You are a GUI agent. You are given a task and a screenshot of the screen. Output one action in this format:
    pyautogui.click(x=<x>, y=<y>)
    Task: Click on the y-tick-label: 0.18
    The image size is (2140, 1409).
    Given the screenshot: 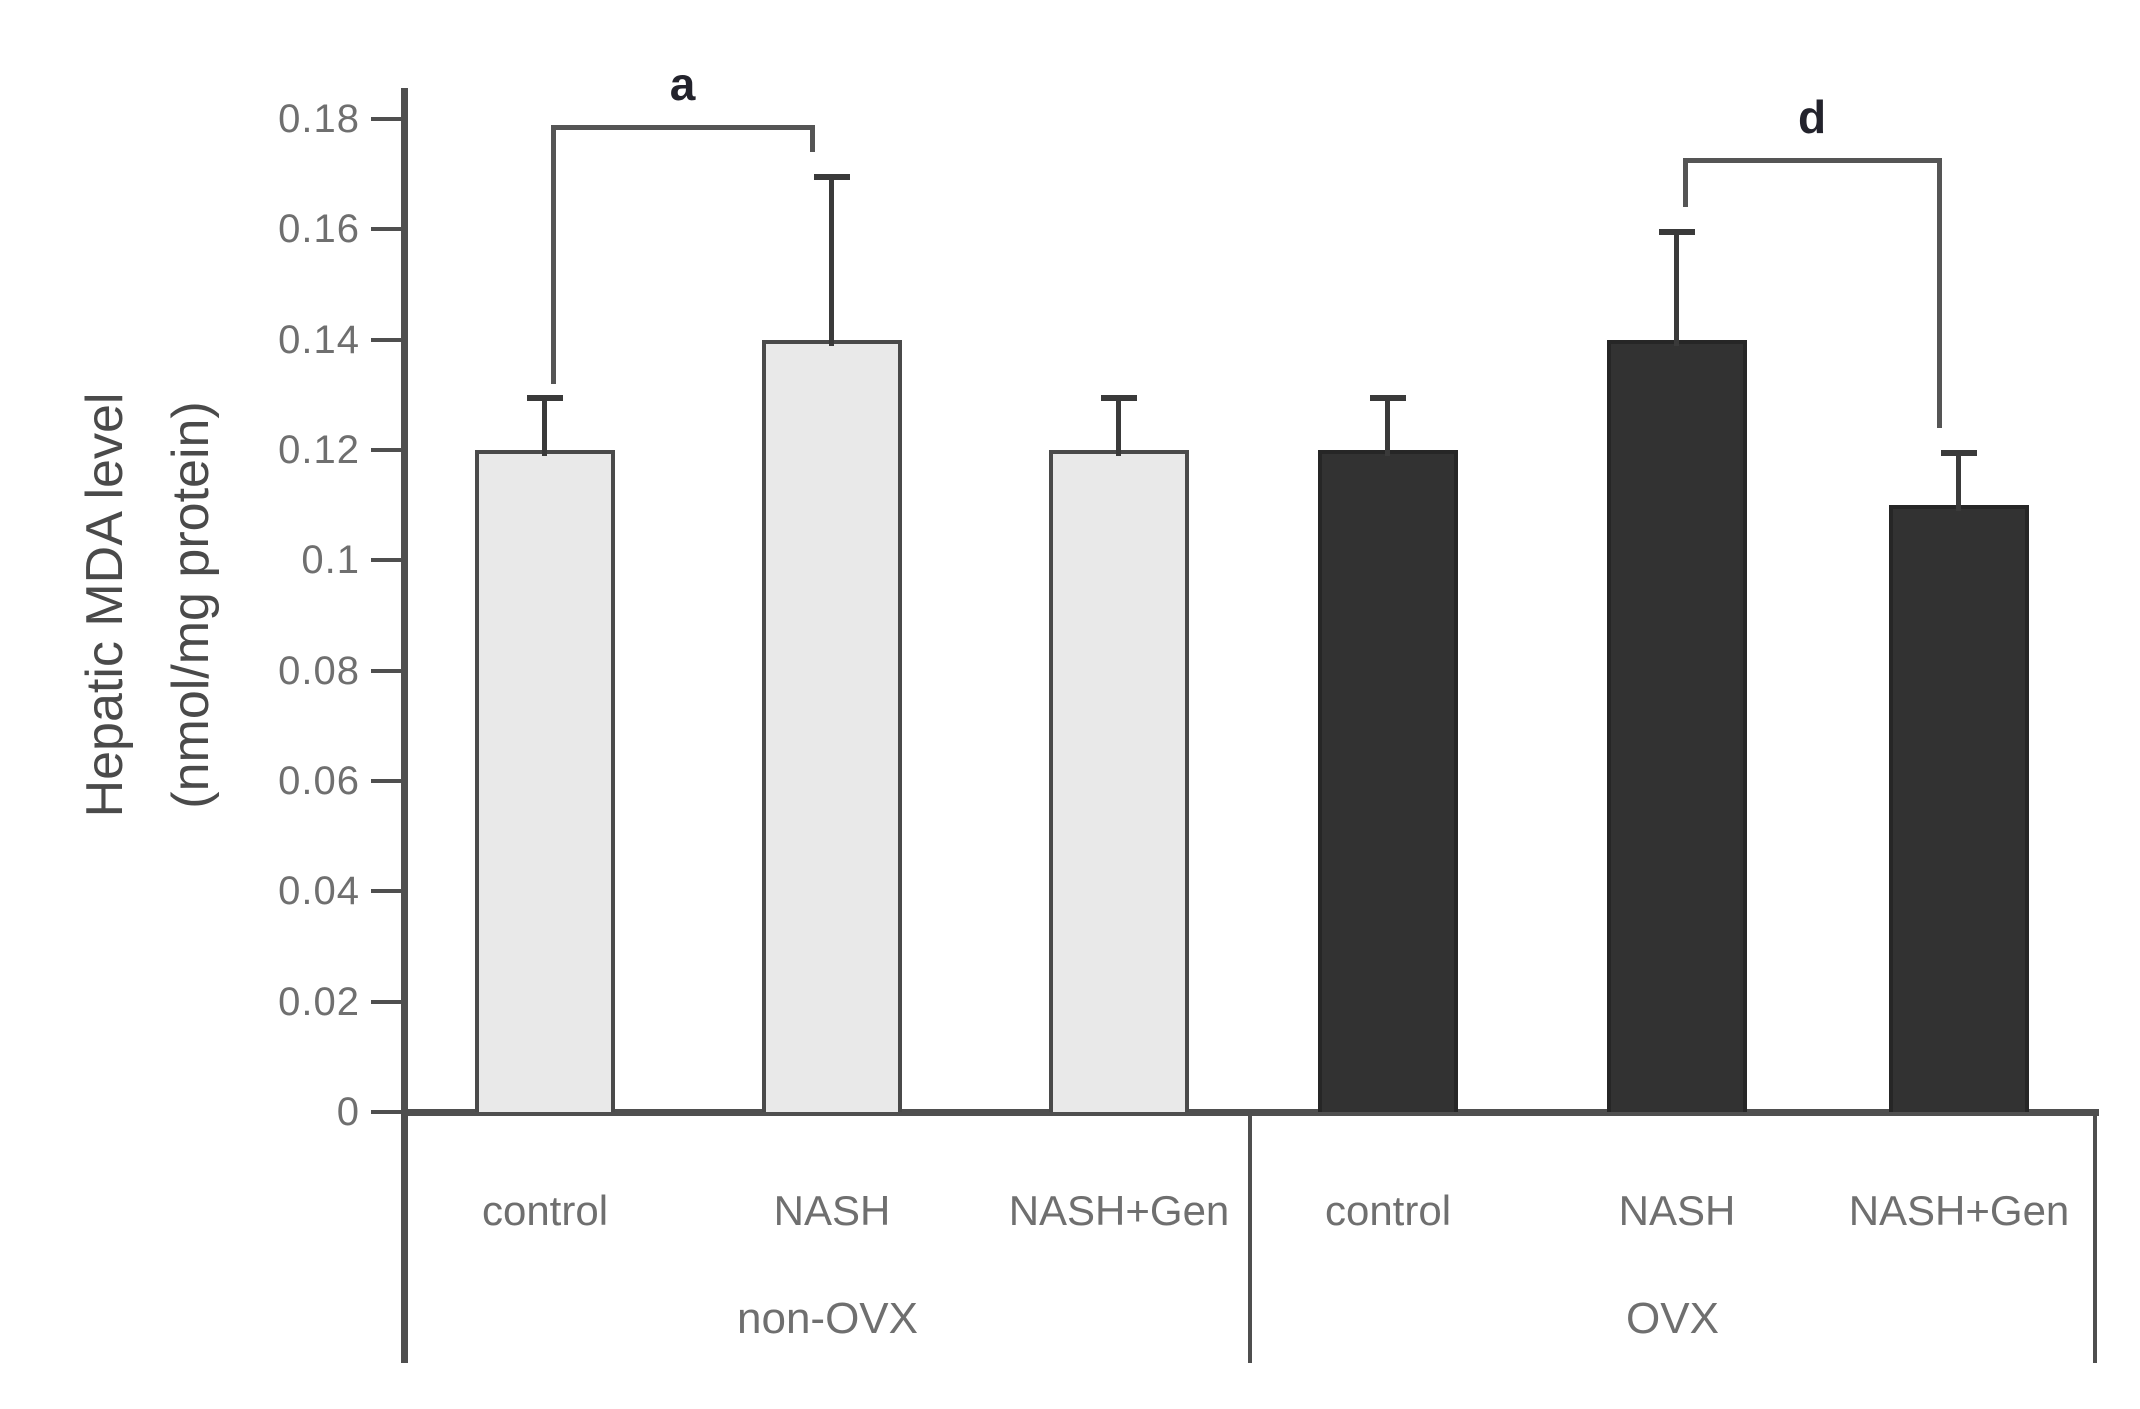 What is the action you would take?
    pyautogui.click(x=319, y=119)
    